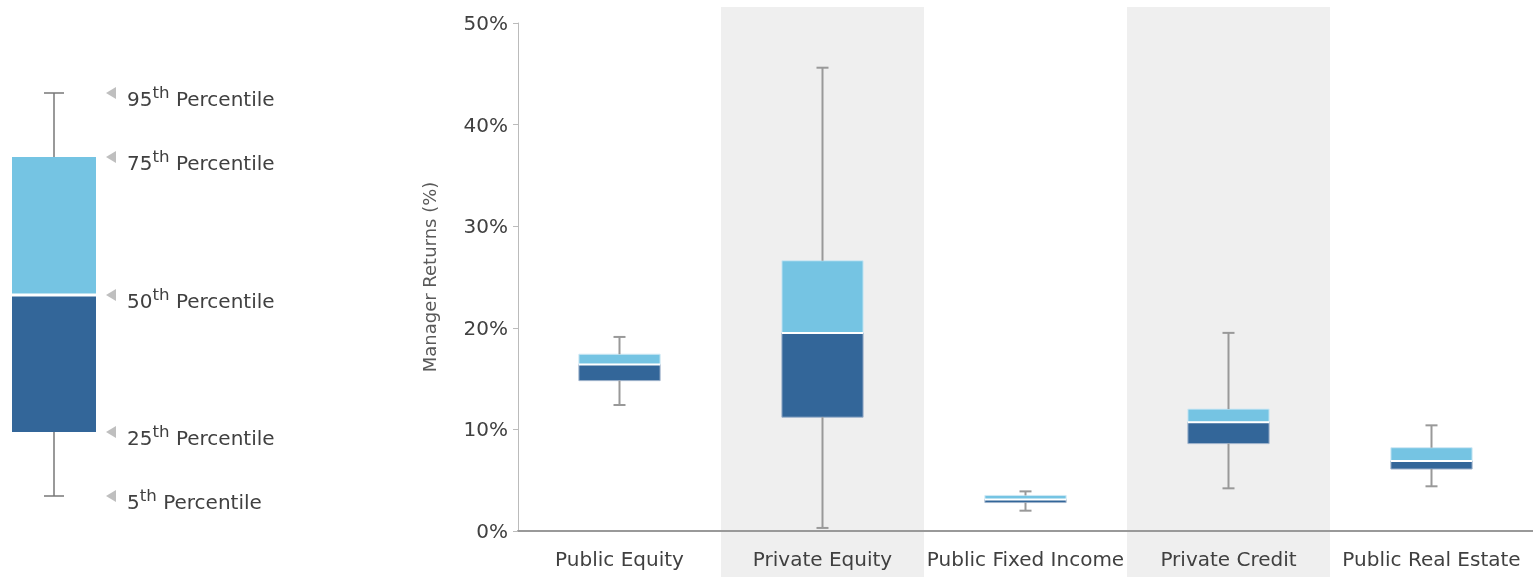 The image size is (1533, 577). What do you see at coordinates (485, 23) in the screenshot?
I see `y-tick-label: 50%` at bounding box center [485, 23].